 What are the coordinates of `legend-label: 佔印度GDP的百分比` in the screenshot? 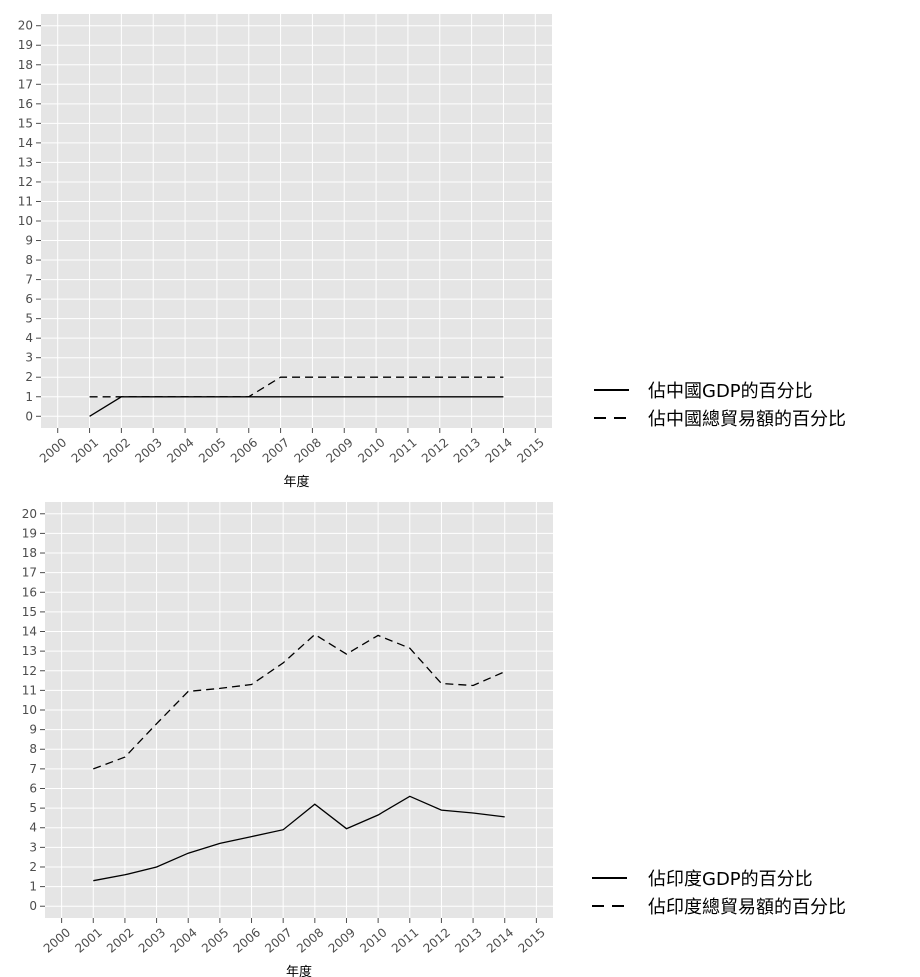 It's located at (730, 879).